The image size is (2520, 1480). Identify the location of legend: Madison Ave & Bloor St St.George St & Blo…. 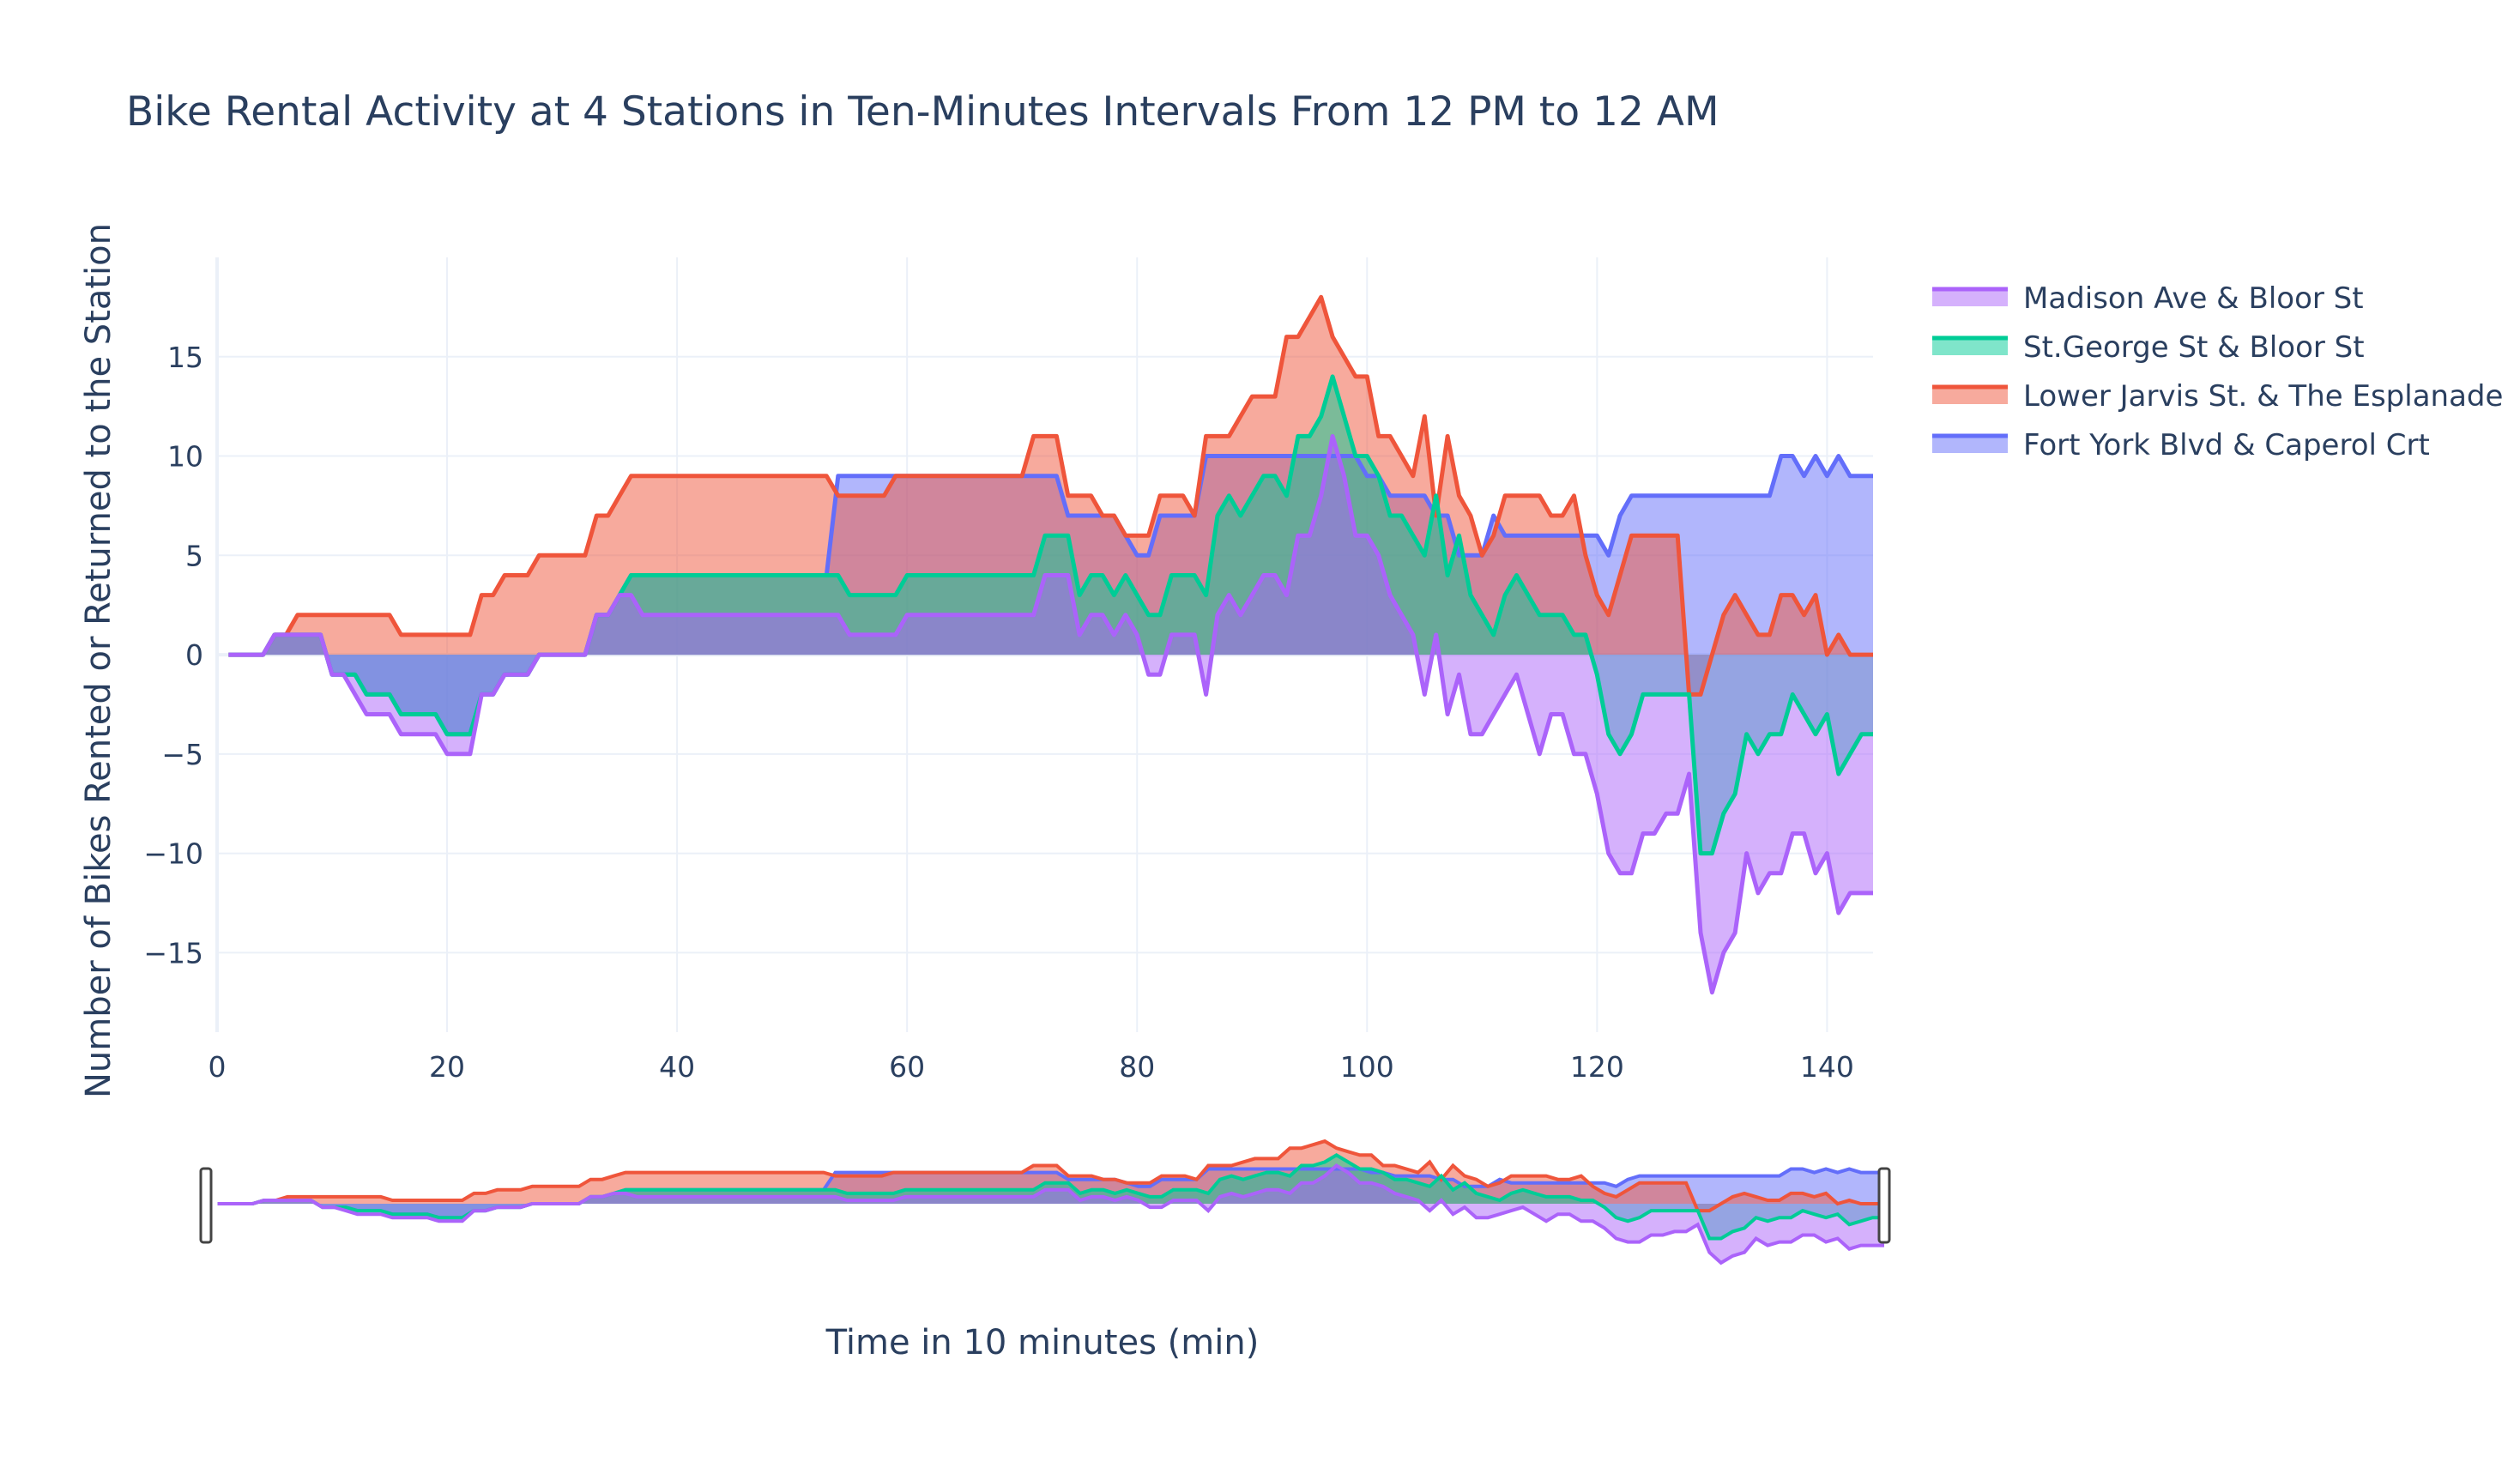
(2218, 371).